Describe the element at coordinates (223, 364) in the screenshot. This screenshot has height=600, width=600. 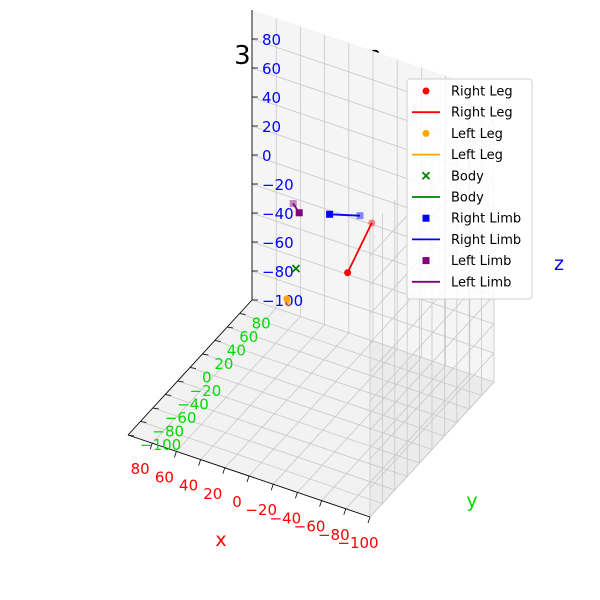
I see `y-tick-label: 20` at that location.